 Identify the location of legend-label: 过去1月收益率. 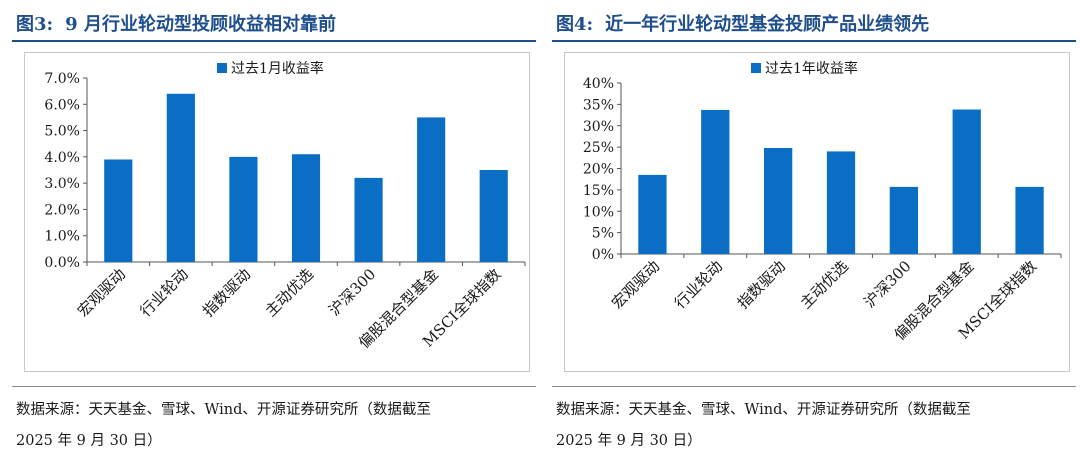
(277, 68).